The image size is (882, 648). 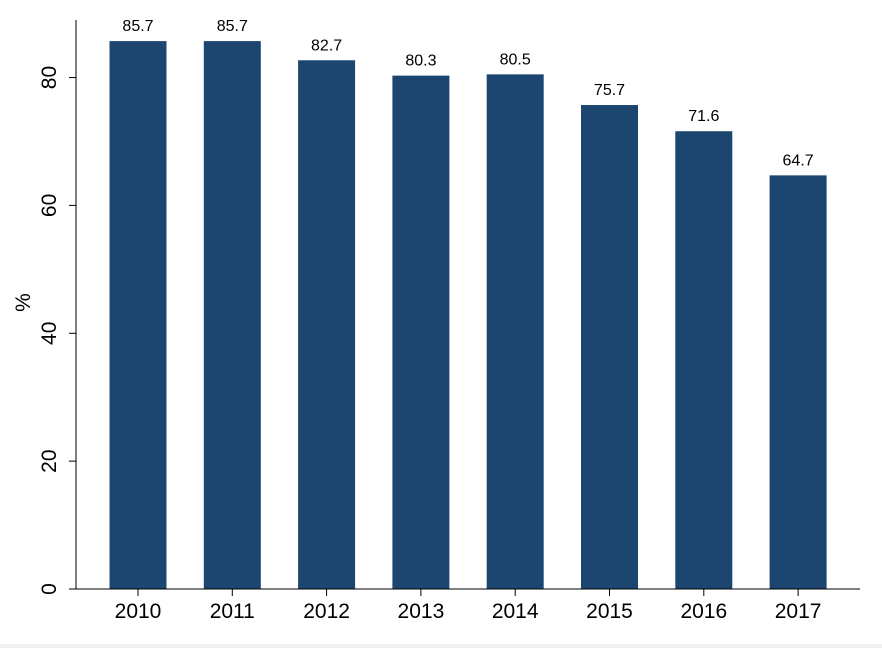 What do you see at coordinates (468, 606) in the screenshot?
I see `x-axis-ticks: 2010 2011 2012 2013 2014 2015 2016 2017` at bounding box center [468, 606].